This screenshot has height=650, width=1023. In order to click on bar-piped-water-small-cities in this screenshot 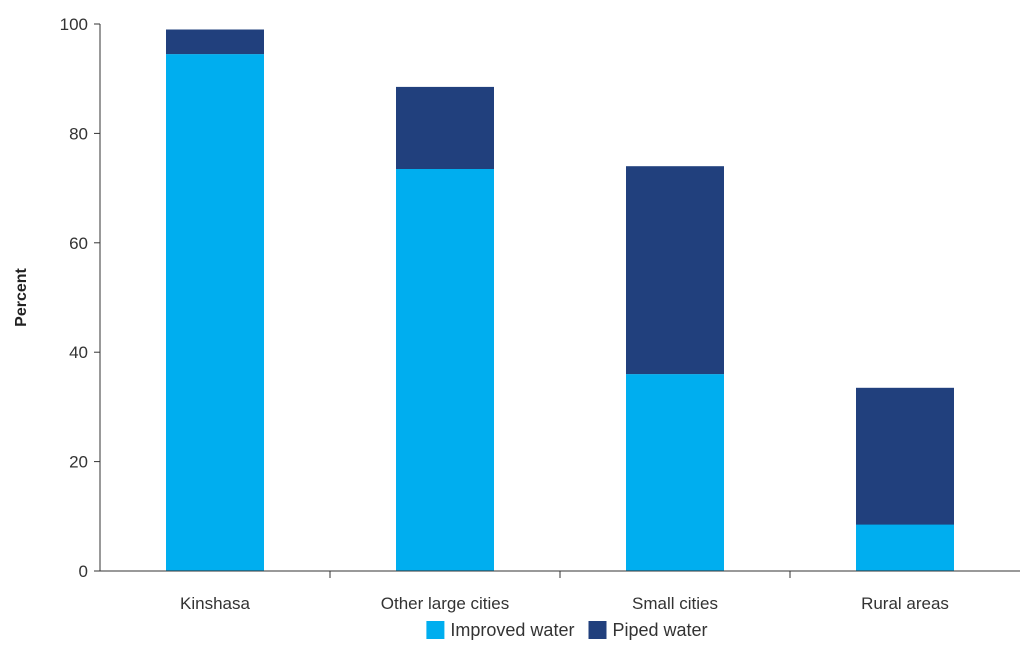, I will do `click(675, 270)`.